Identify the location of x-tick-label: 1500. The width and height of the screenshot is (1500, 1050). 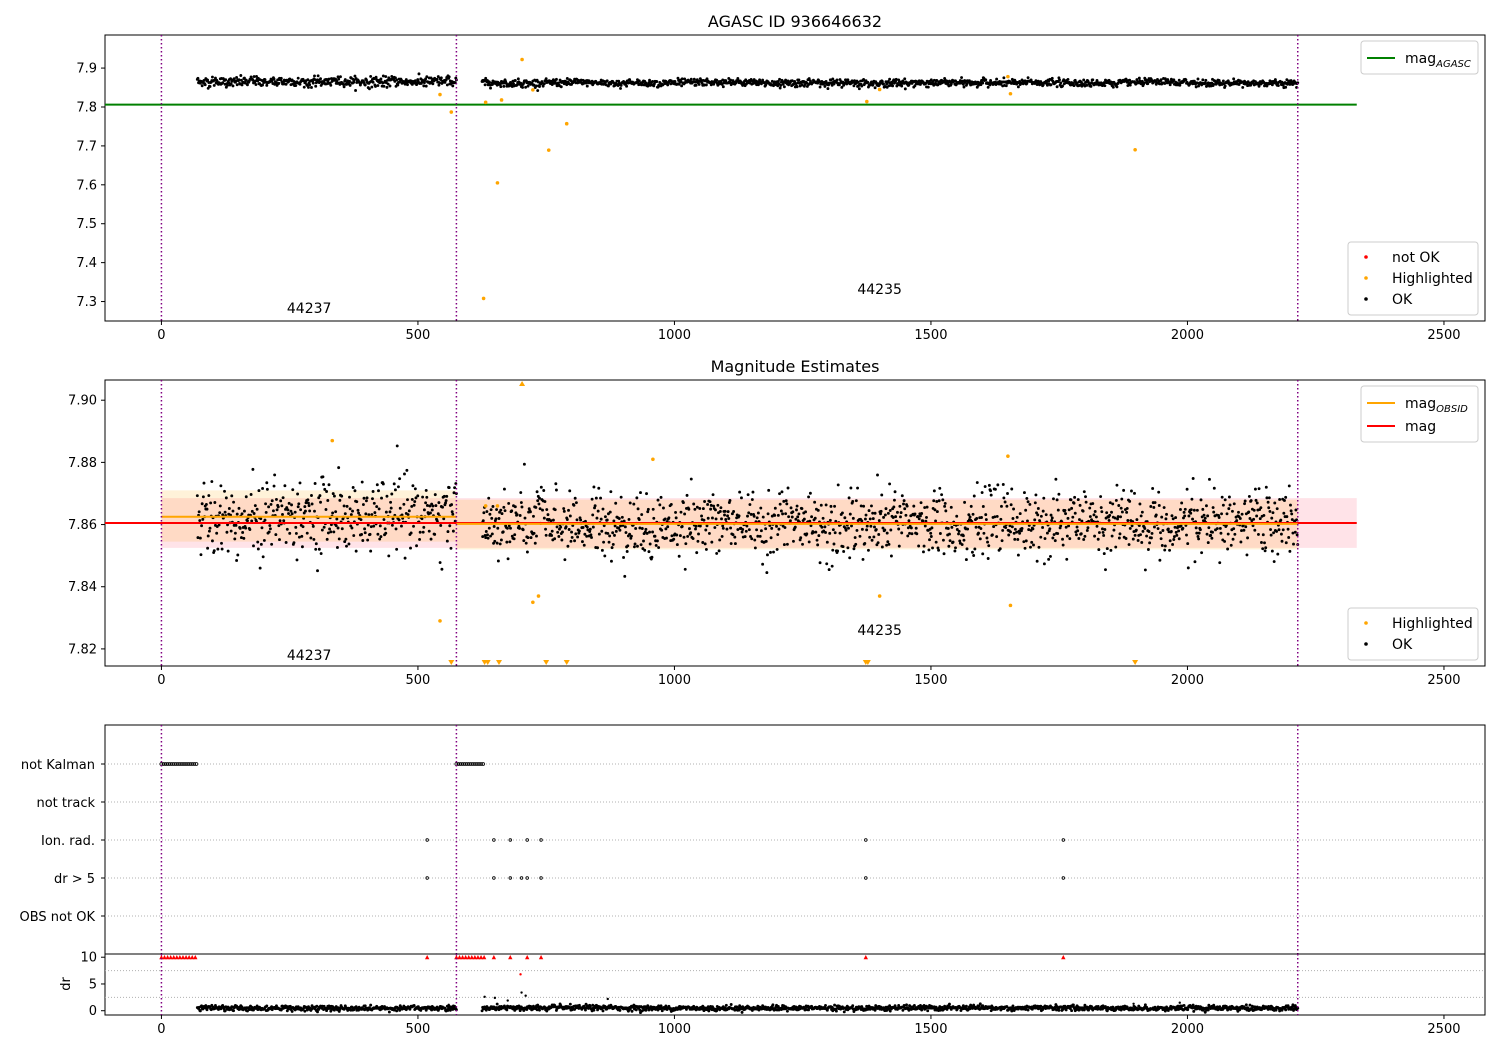
(930, 335).